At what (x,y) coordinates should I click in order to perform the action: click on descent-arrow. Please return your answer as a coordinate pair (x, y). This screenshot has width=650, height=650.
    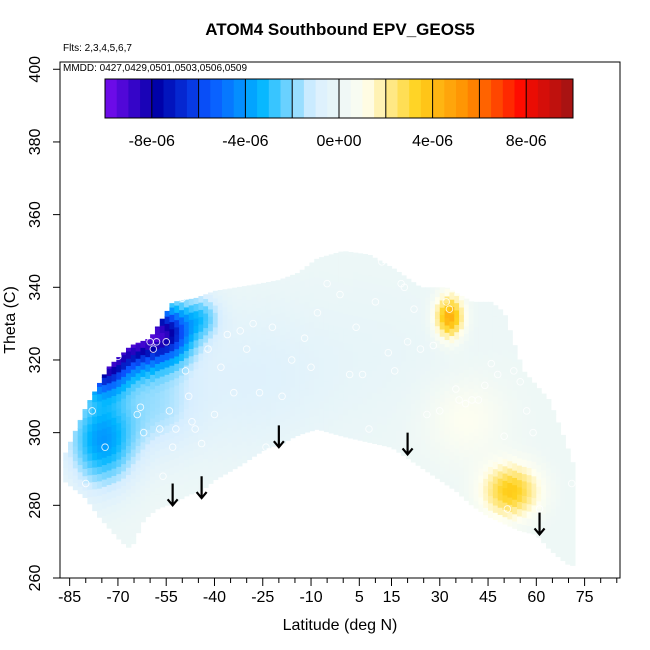
    Looking at the image, I should click on (201, 488).